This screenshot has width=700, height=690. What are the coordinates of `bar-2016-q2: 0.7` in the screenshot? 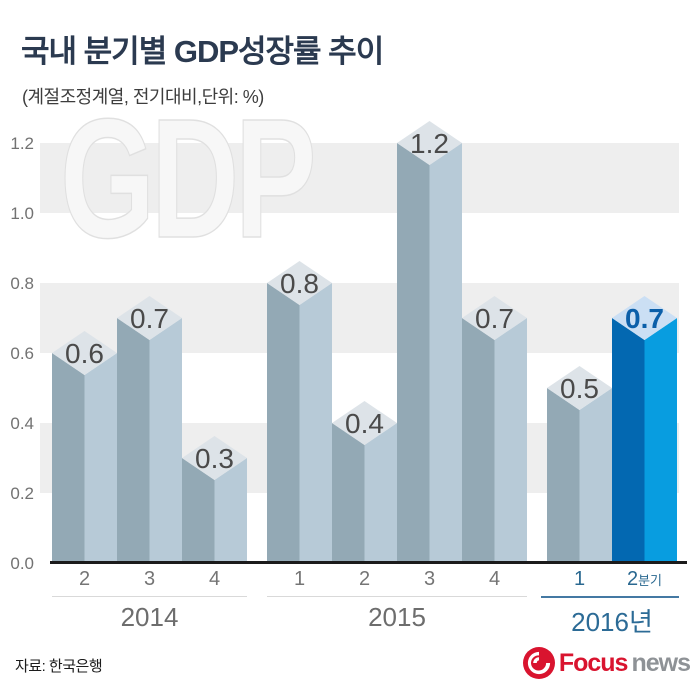 It's located at (644, 429).